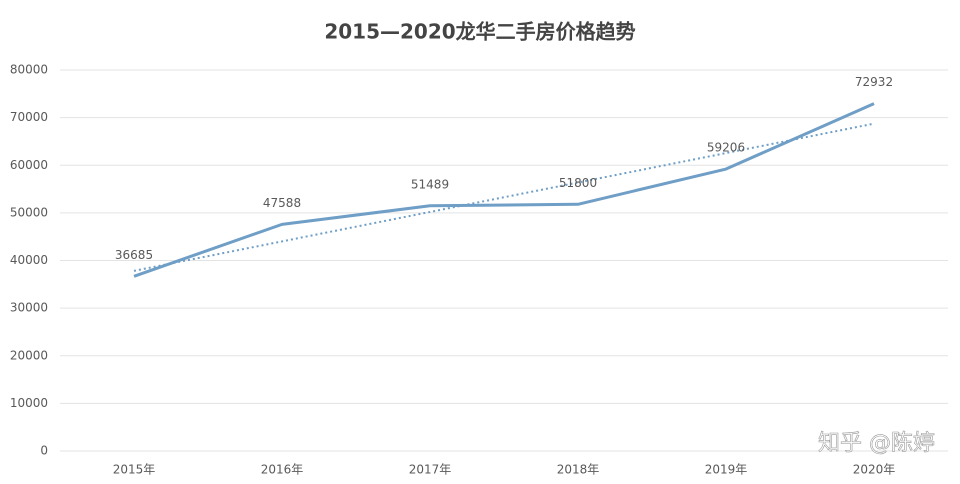 This screenshot has height=484, width=960. Describe the element at coordinates (282, 203) in the screenshot. I see `data-label: 47588` at that location.